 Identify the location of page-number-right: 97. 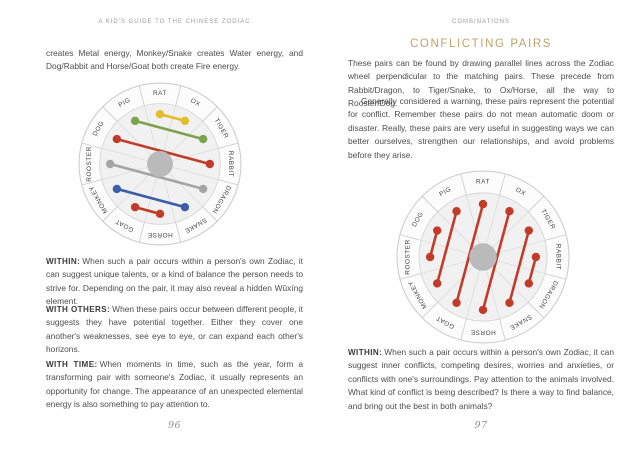
(481, 425).